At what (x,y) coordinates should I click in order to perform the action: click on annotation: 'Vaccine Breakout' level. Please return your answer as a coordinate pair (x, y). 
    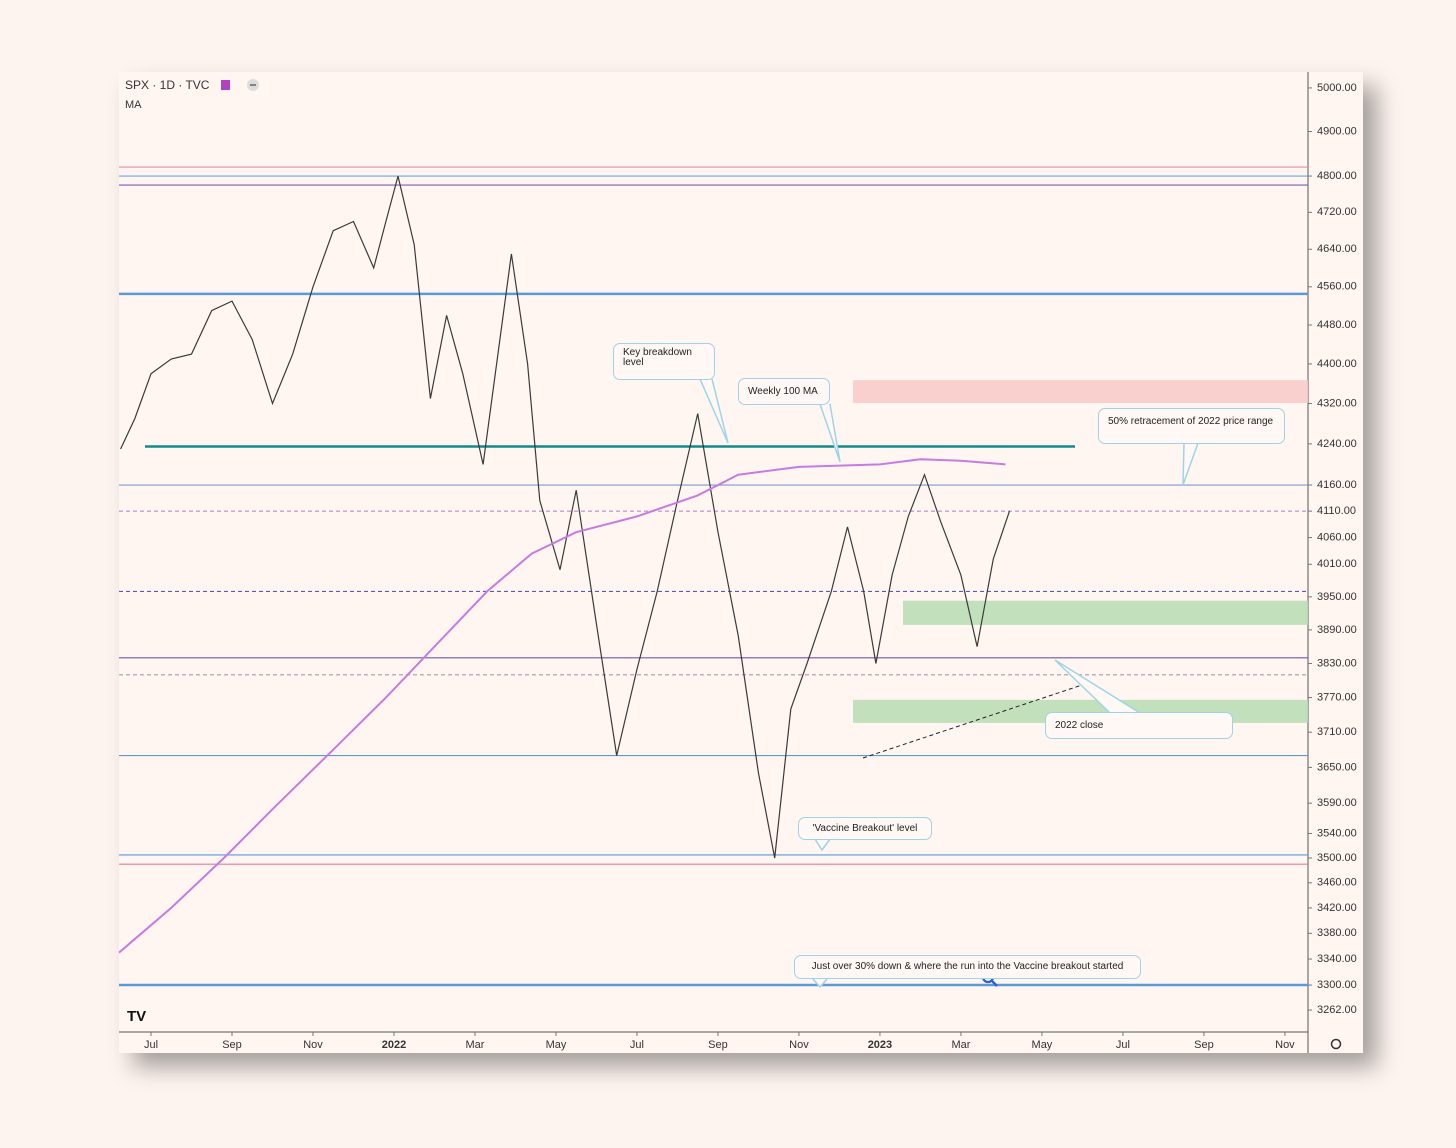
    Looking at the image, I should click on (865, 828).